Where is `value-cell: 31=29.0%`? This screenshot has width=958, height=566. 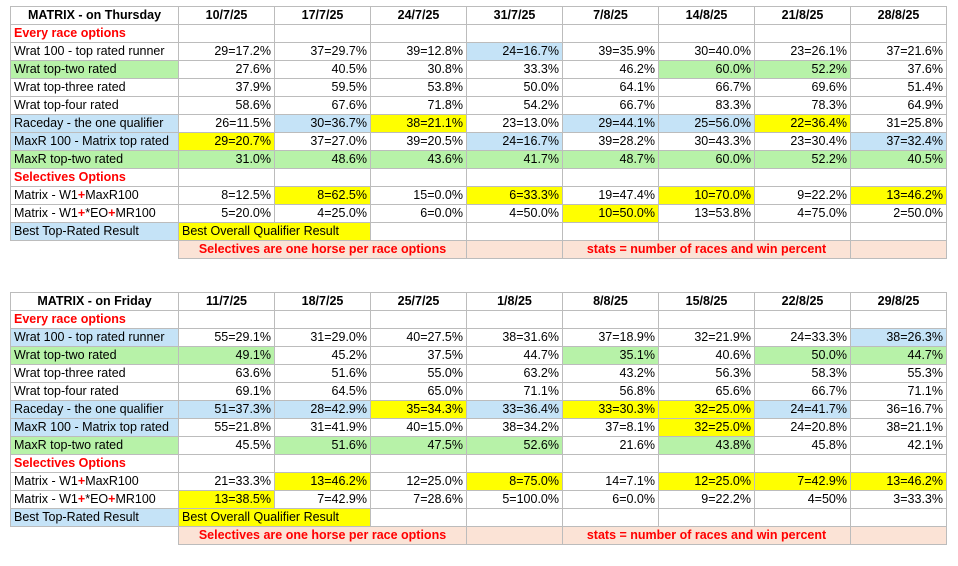 value-cell: 31=29.0% is located at coordinates (322, 337).